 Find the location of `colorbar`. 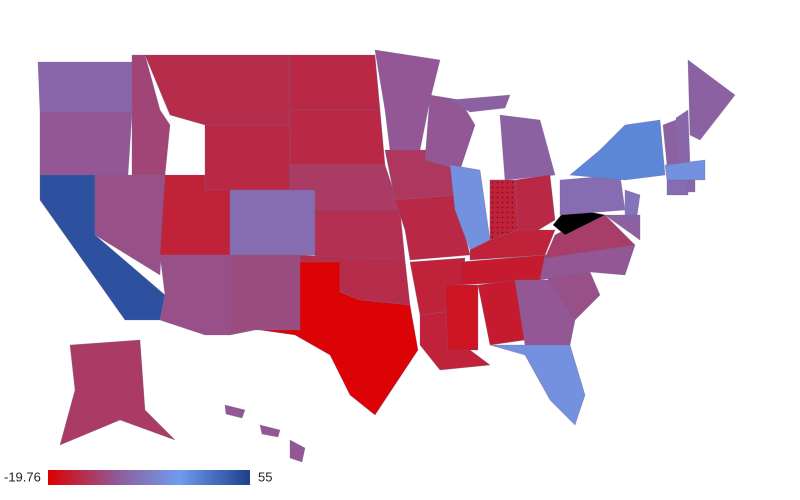

colorbar is located at coordinates (149, 477).